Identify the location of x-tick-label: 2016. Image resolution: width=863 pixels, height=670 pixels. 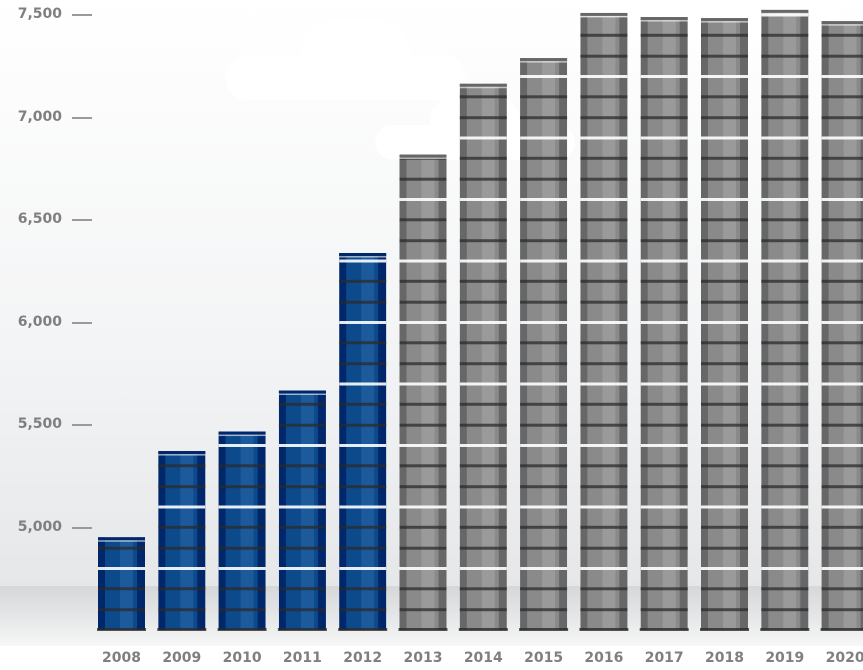
(604, 658).